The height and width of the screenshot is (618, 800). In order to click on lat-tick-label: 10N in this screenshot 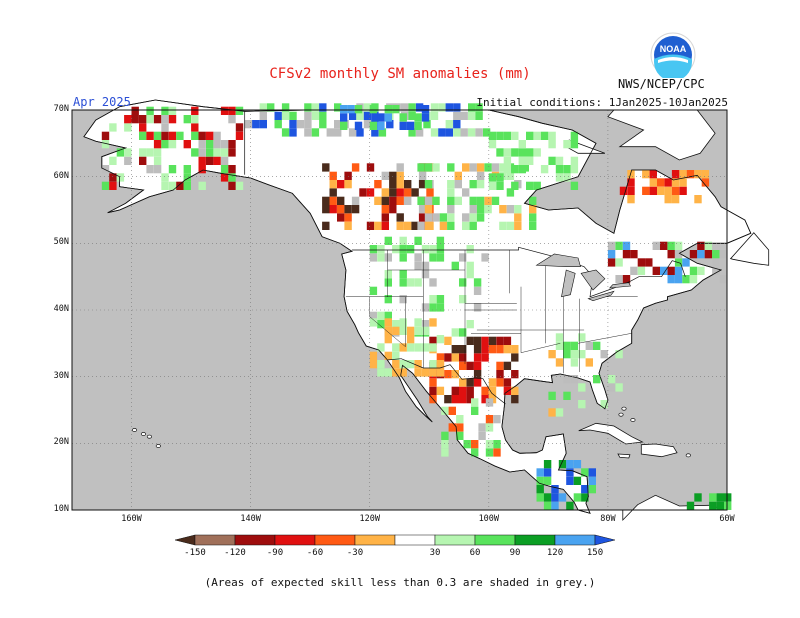, I will do `click(61, 509)`.